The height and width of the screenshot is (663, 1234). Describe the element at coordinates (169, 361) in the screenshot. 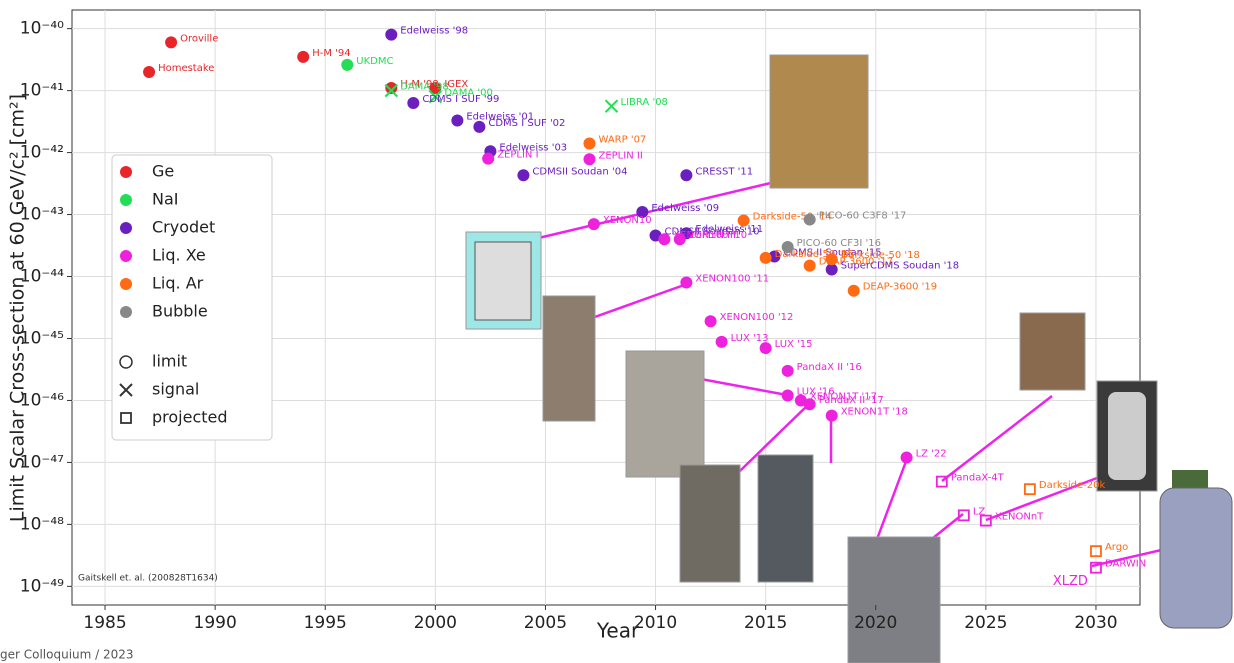

I see `legend-label: limit` at that location.